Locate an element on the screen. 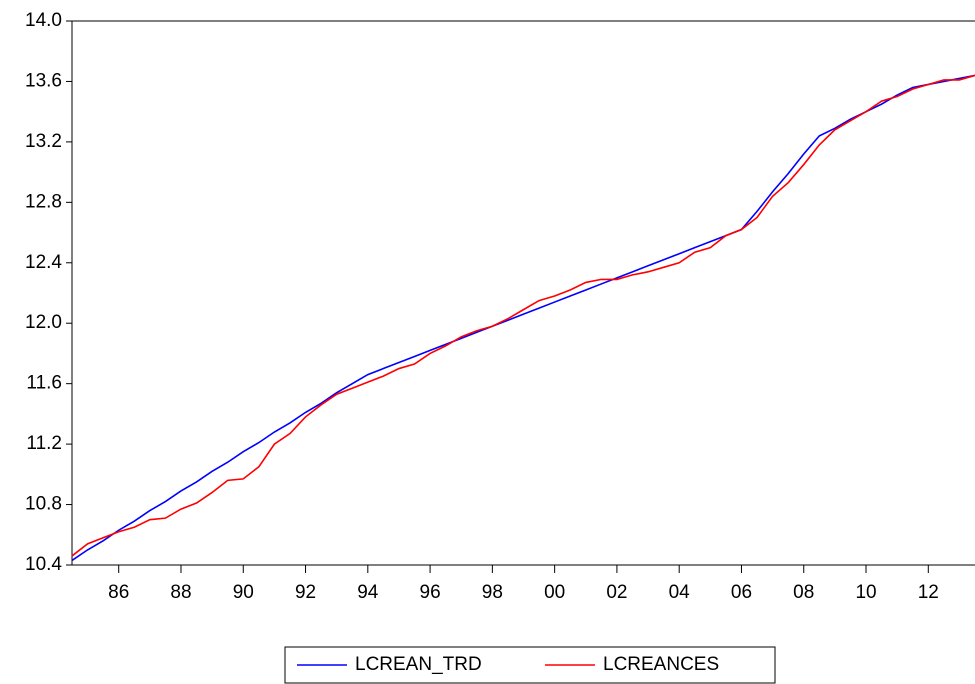 This screenshot has height=684, width=975. y-tick-label: 12.8 is located at coordinates (43, 201).